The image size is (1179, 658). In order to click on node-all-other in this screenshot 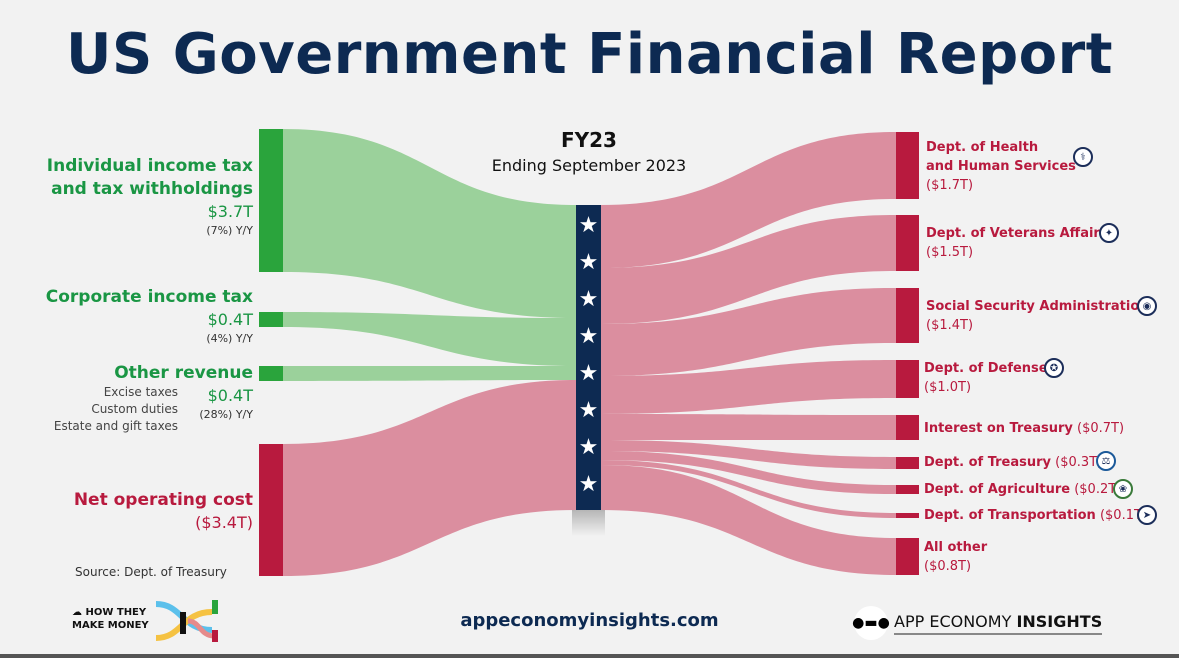, I will do `click(907, 556)`.